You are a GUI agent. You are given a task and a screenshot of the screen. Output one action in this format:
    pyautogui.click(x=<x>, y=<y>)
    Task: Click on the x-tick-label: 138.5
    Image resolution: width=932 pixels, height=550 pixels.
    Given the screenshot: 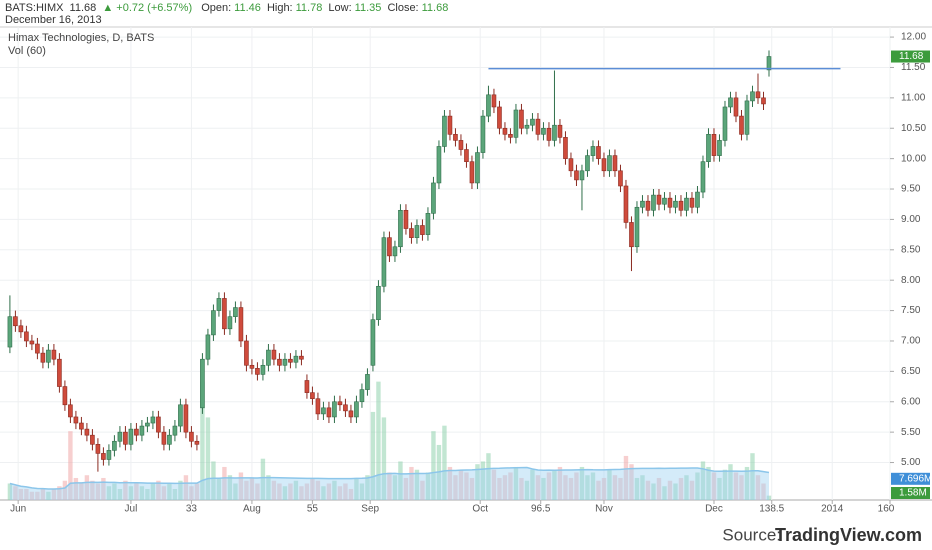 What is the action you would take?
    pyautogui.click(x=771, y=509)
    